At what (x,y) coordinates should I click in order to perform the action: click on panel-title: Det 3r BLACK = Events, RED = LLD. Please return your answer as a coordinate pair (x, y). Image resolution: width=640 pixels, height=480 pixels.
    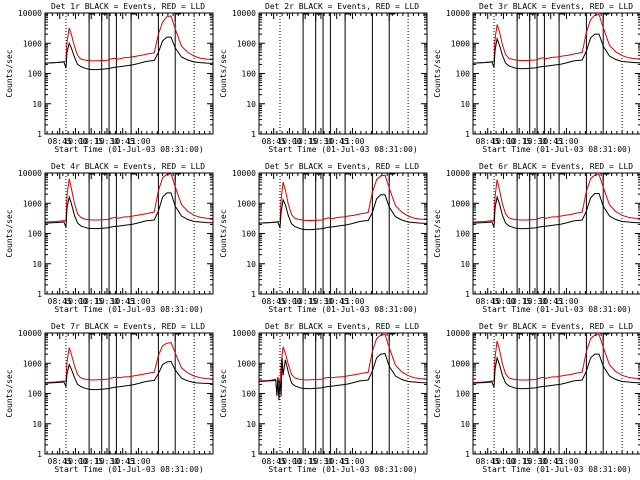
    Looking at the image, I should click on (556, 6).